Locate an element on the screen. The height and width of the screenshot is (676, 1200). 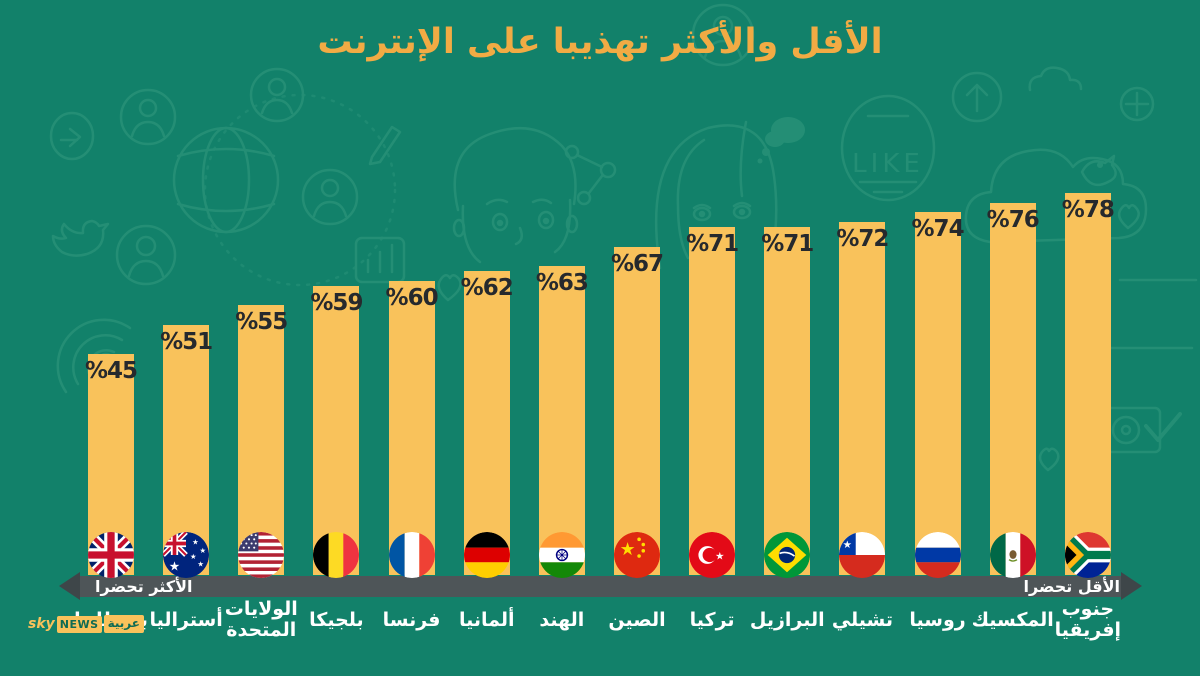
bar-south-africa: %78 is located at coordinates (1088, 384).